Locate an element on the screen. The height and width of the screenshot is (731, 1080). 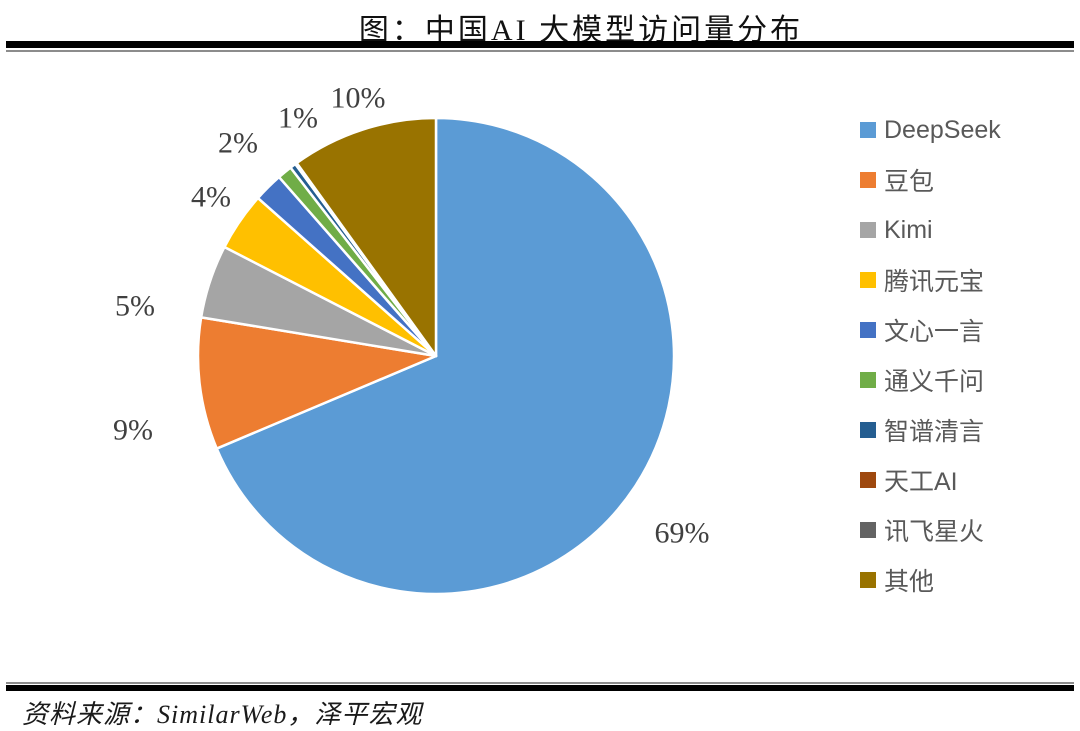
pie-slice-1-豆包 is located at coordinates (317, 383).